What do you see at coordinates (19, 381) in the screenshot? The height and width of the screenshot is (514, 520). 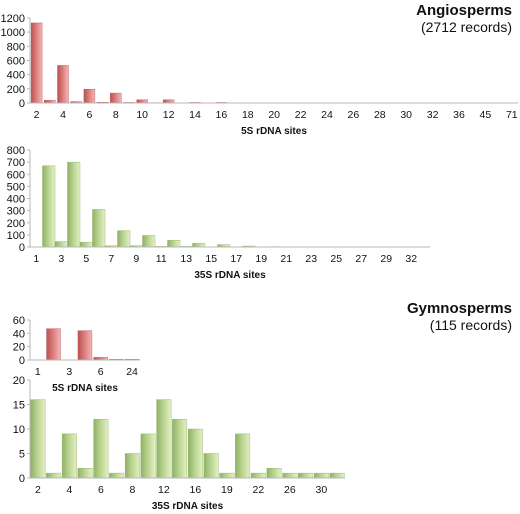 I see `gymno-35s-y-tick-label: 20` at bounding box center [19, 381].